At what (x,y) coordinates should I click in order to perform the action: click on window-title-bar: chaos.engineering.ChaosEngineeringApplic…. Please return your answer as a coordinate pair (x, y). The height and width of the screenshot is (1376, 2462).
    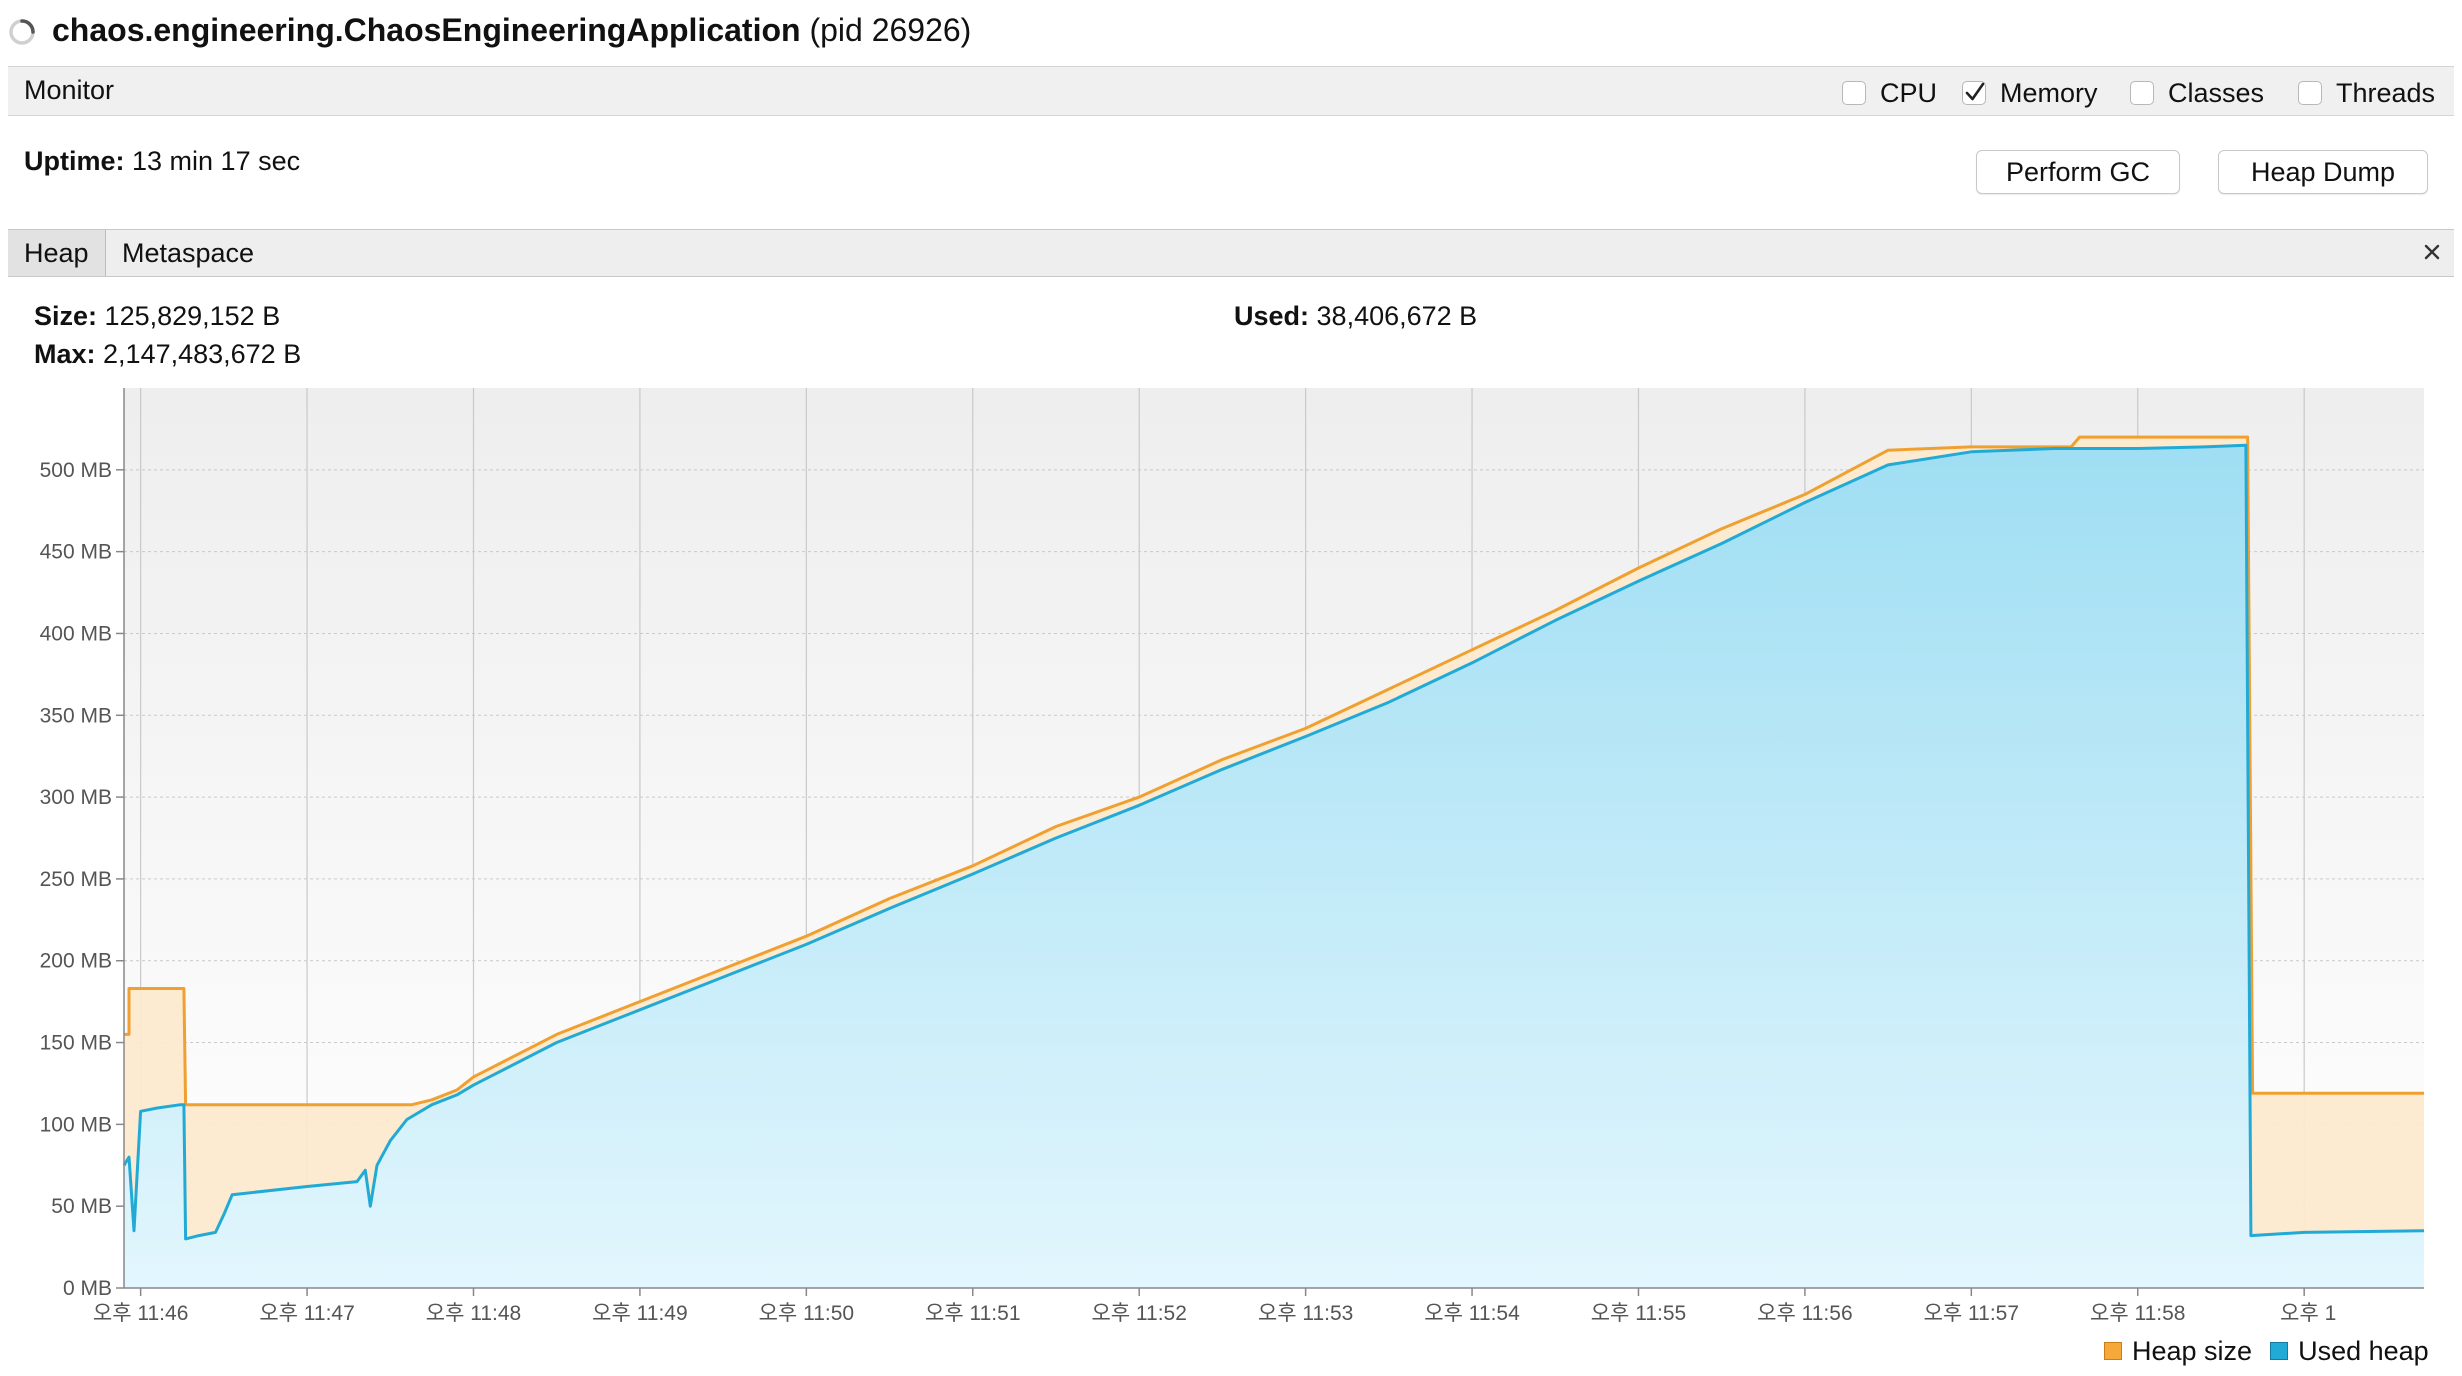
    Looking at the image, I should click on (1231, 32).